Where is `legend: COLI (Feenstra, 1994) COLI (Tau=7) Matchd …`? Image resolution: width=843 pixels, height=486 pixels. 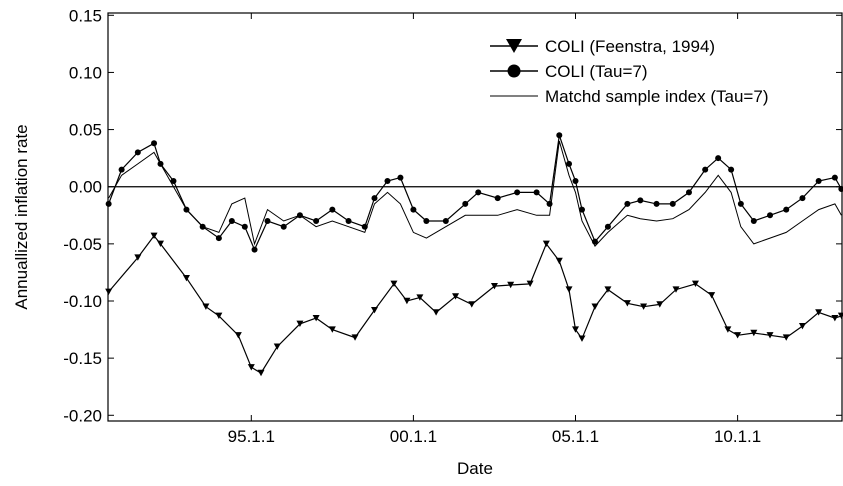
legend: COLI (Feenstra, 1994) COLI (Tau=7) Matchd … is located at coordinates (629, 71).